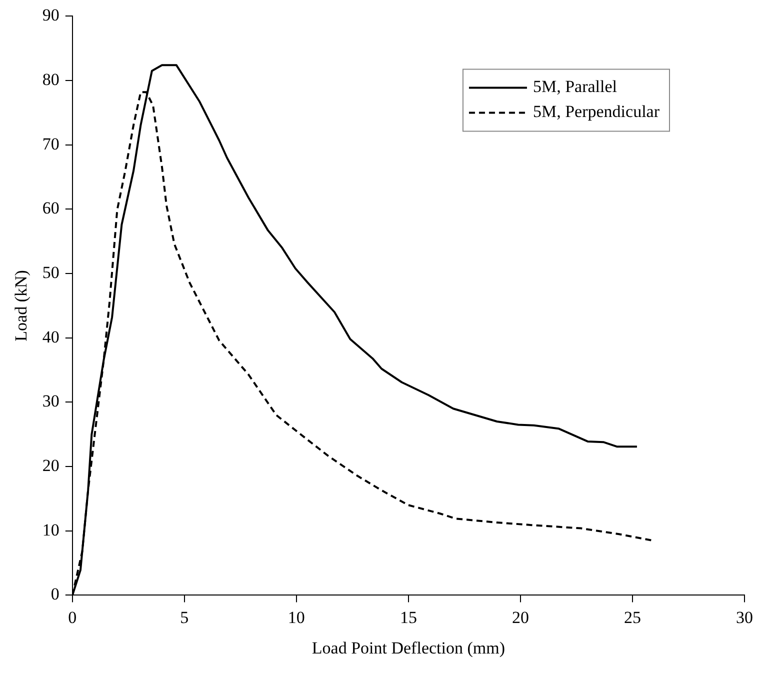 The height and width of the screenshot is (677, 759). What do you see at coordinates (51, 530) in the screenshot?
I see `y-tick-label: 10` at bounding box center [51, 530].